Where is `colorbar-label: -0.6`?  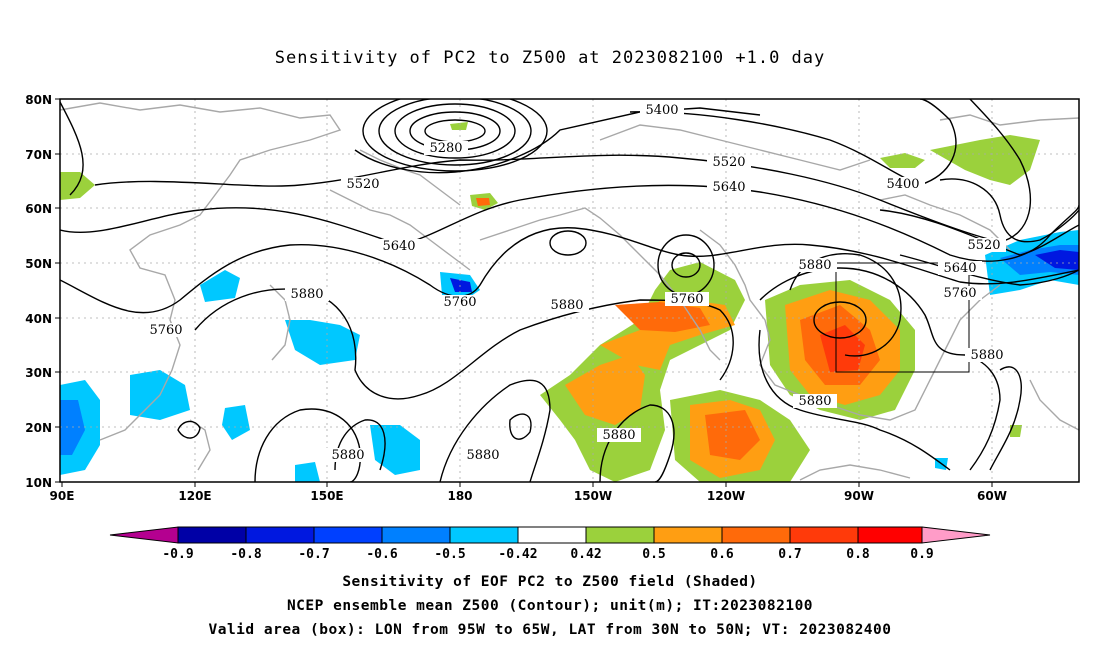 colorbar-label: -0.6 is located at coordinates (381, 554).